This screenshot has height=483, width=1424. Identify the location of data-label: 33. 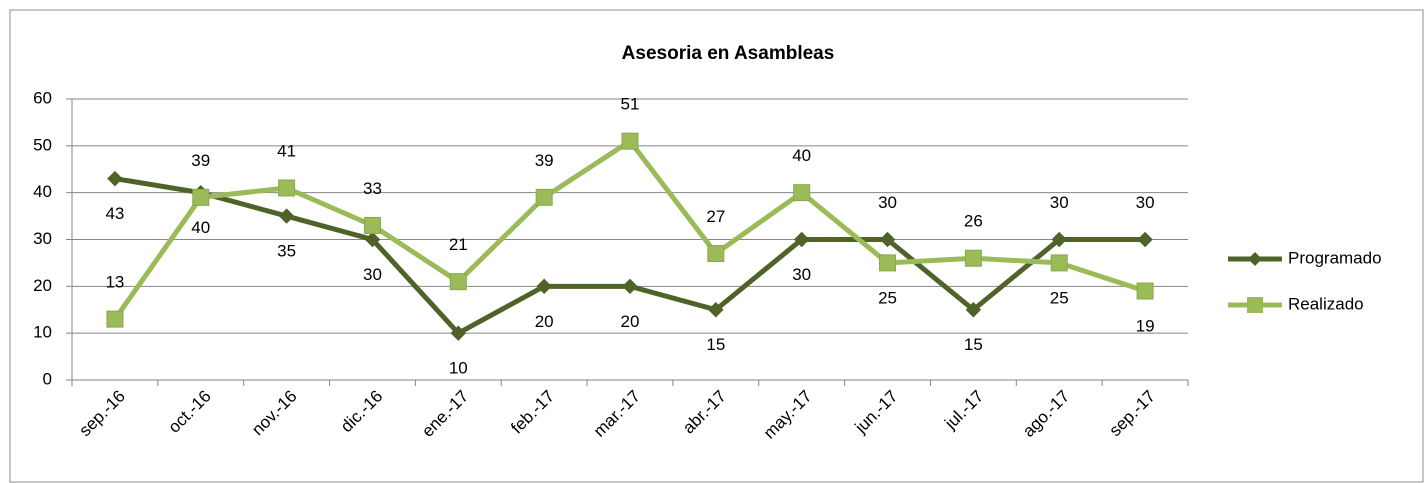
(372, 188).